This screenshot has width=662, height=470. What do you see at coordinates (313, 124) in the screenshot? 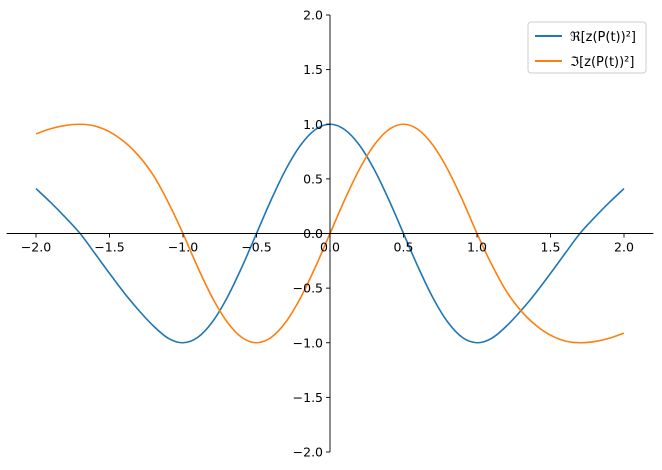
I see `y-tick-label: 1.0` at bounding box center [313, 124].